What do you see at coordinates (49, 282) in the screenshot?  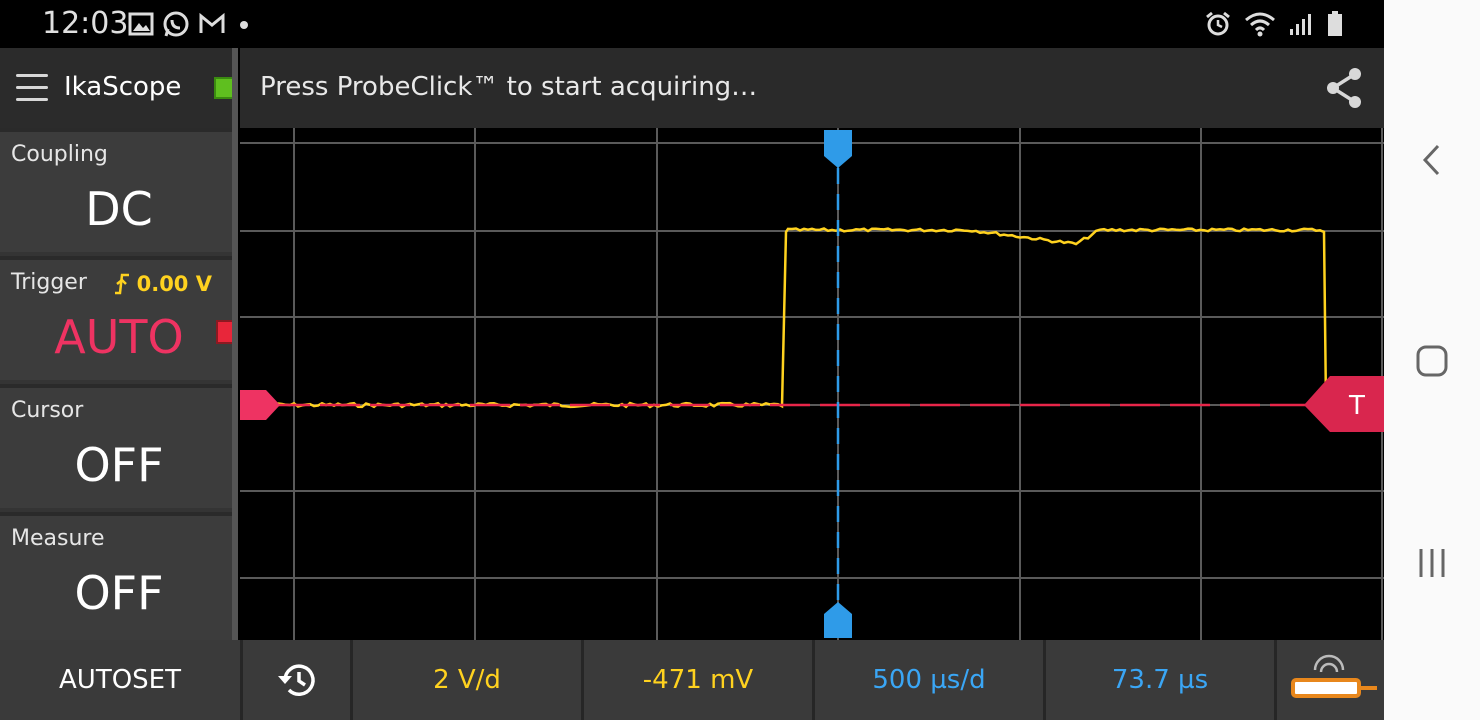 I see `trigger-label: Trigger` at bounding box center [49, 282].